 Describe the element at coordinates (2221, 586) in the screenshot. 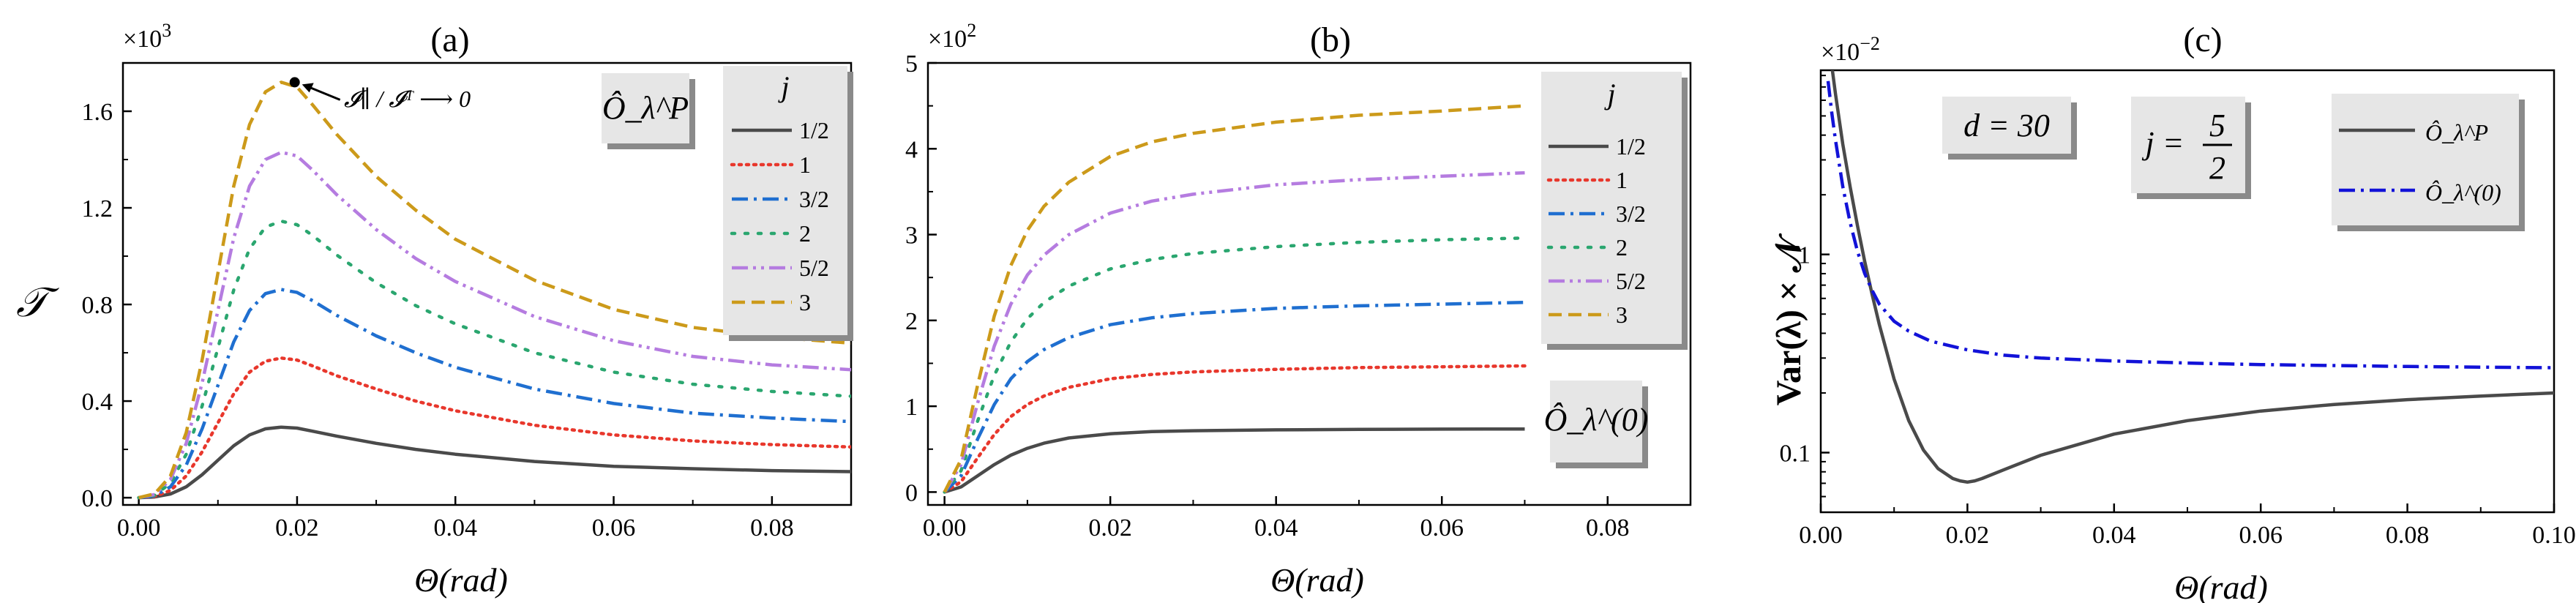

I see `panel-c-x-axis-title: Θ(rad)` at that location.